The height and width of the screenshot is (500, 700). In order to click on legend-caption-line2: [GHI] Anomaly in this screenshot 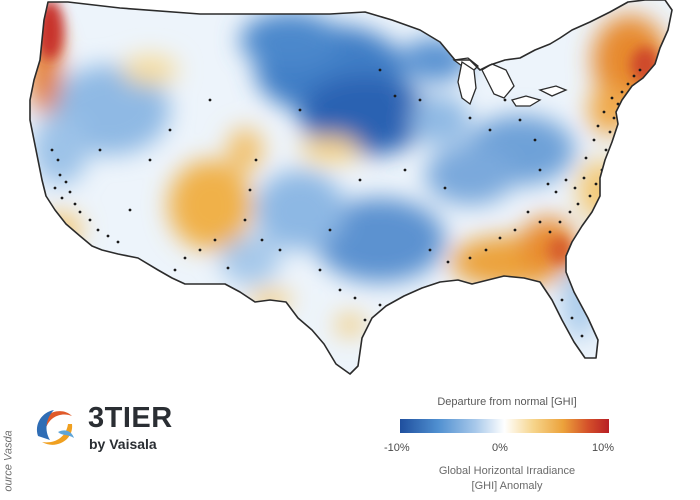, I will do `click(507, 486)`.